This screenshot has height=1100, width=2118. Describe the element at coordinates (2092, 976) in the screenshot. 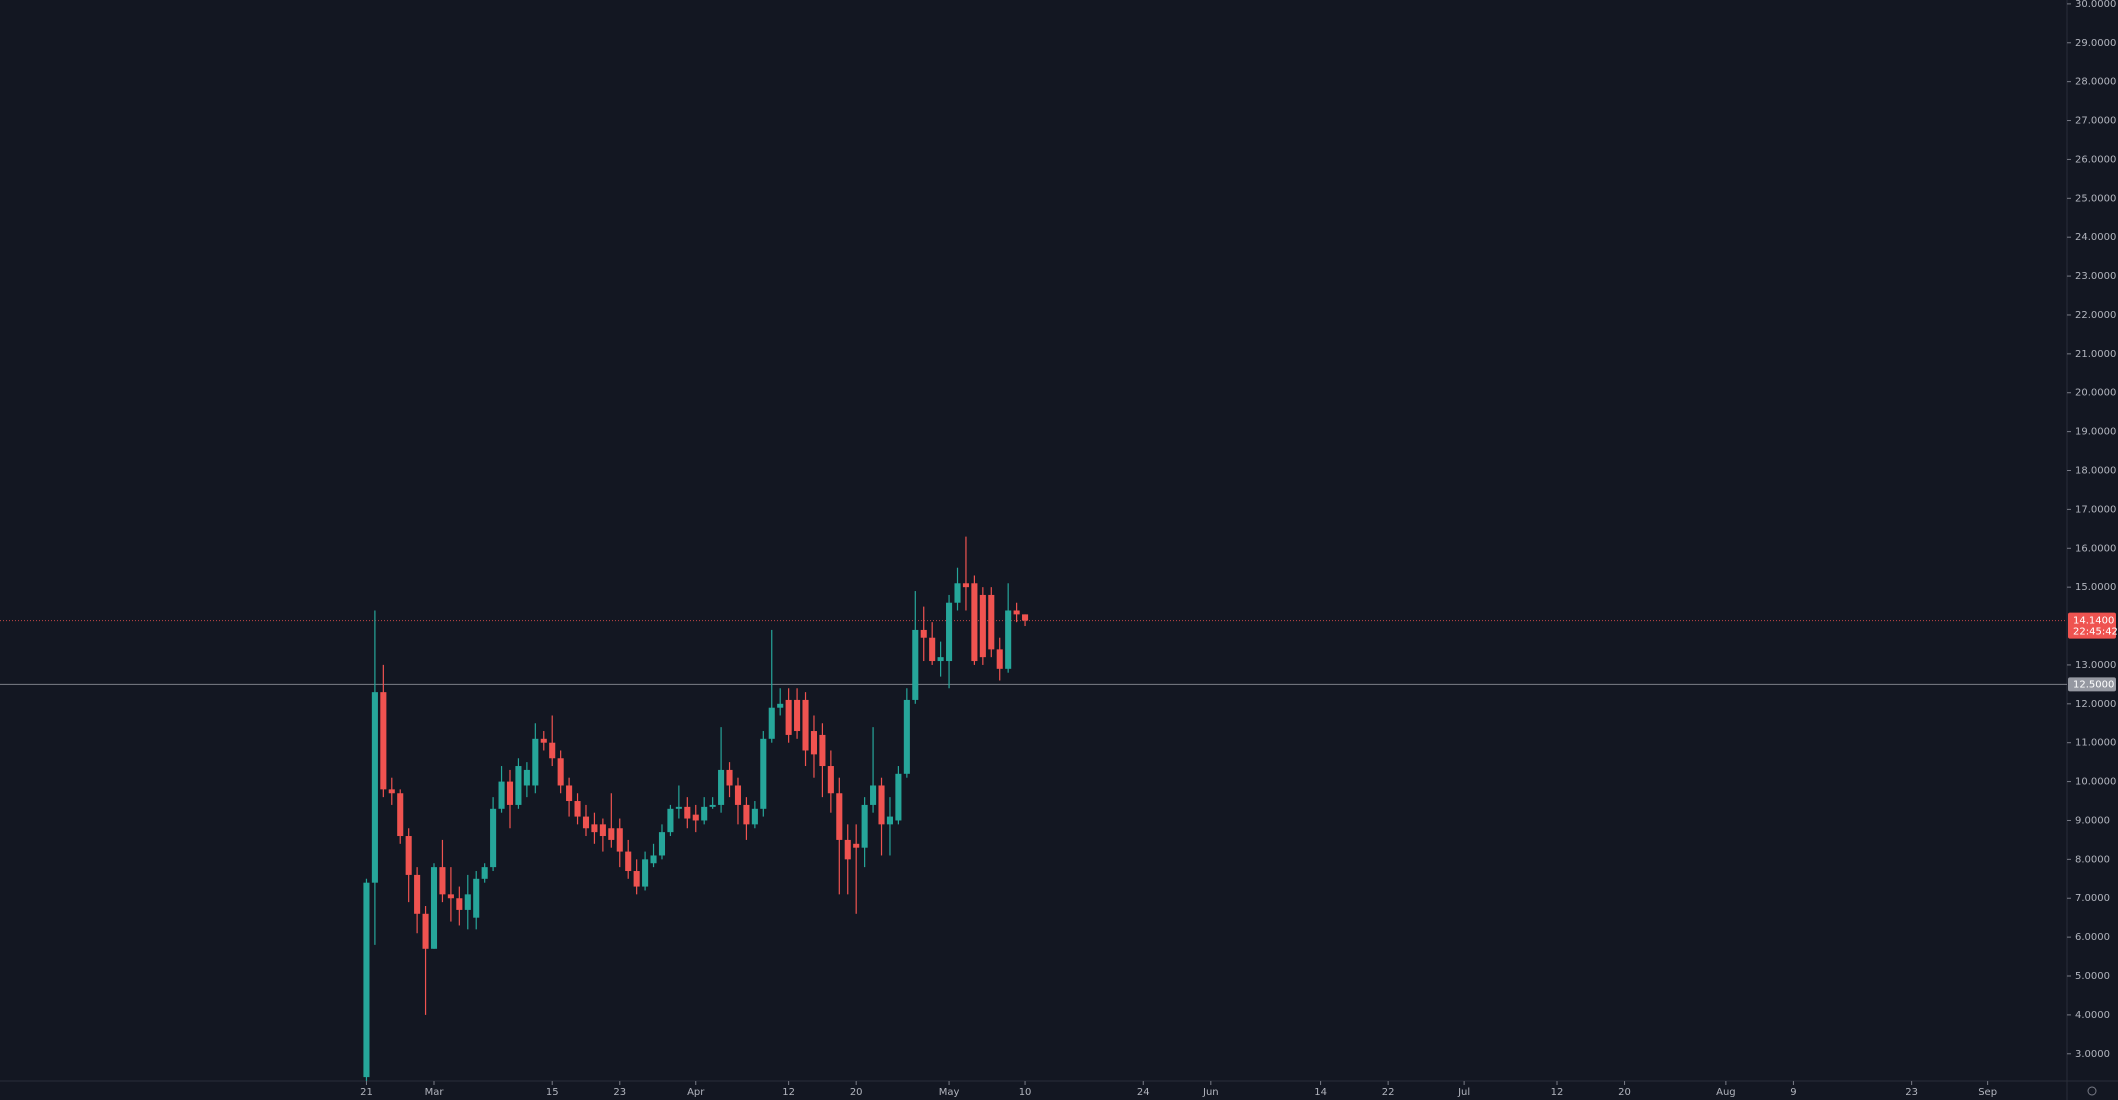

I see `y-tick-label: 5.0000` at that location.